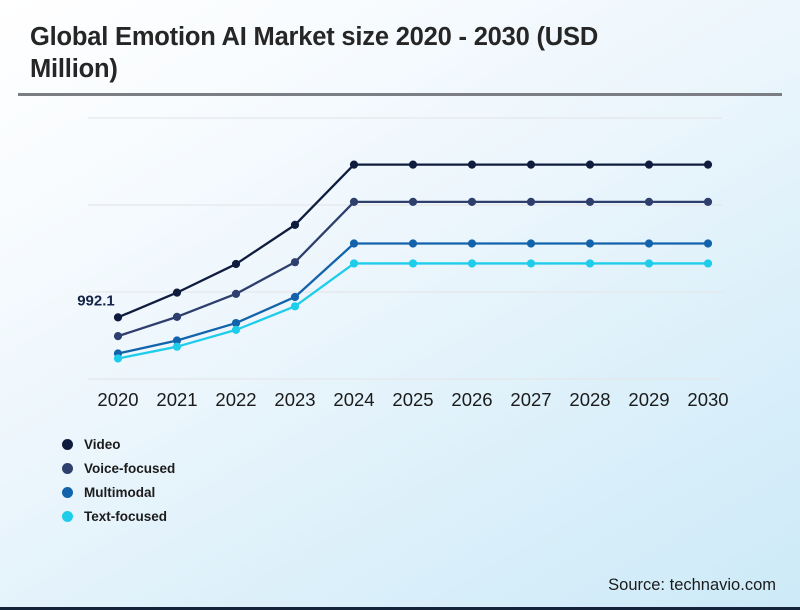  Describe the element at coordinates (294, 399) in the screenshot. I see `x-tick-label: 2023` at that location.